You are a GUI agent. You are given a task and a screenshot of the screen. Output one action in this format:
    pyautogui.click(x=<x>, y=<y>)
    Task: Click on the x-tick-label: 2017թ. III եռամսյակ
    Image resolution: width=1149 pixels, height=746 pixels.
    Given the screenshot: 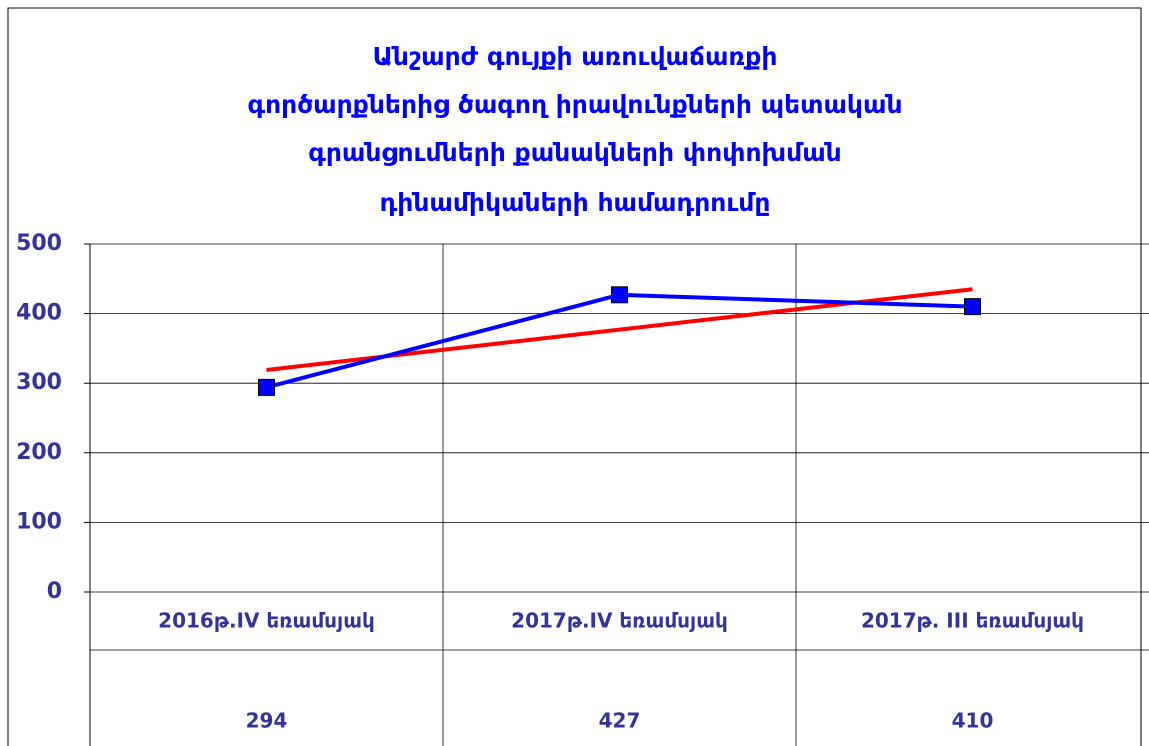 What is the action you would take?
    pyautogui.click(x=972, y=621)
    